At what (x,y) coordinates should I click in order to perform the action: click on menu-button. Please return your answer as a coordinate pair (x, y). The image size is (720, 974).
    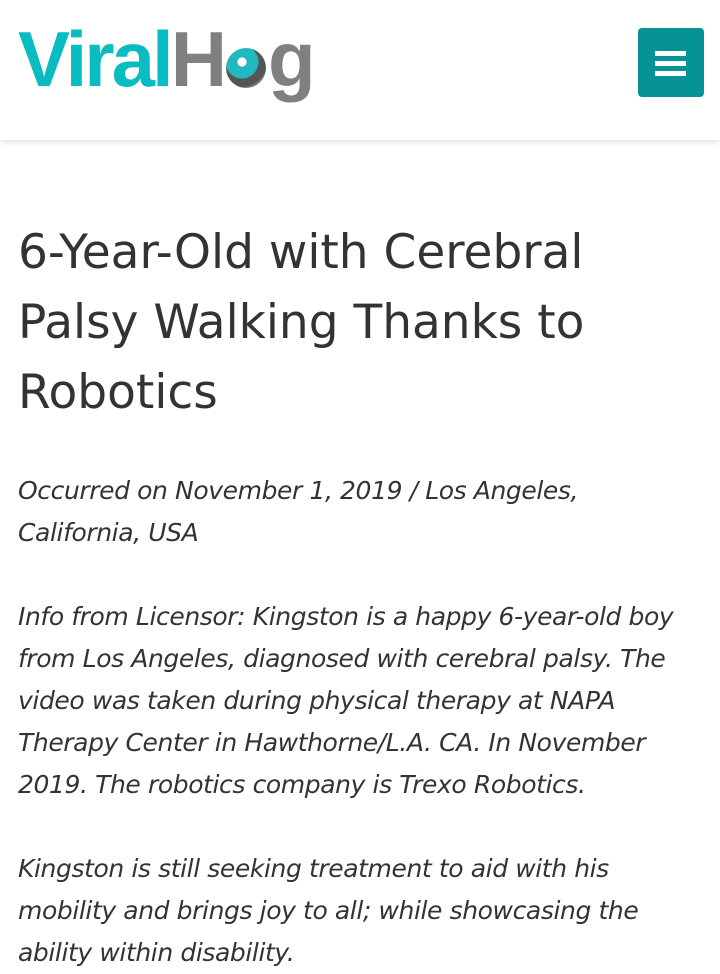
    Looking at the image, I should click on (671, 62).